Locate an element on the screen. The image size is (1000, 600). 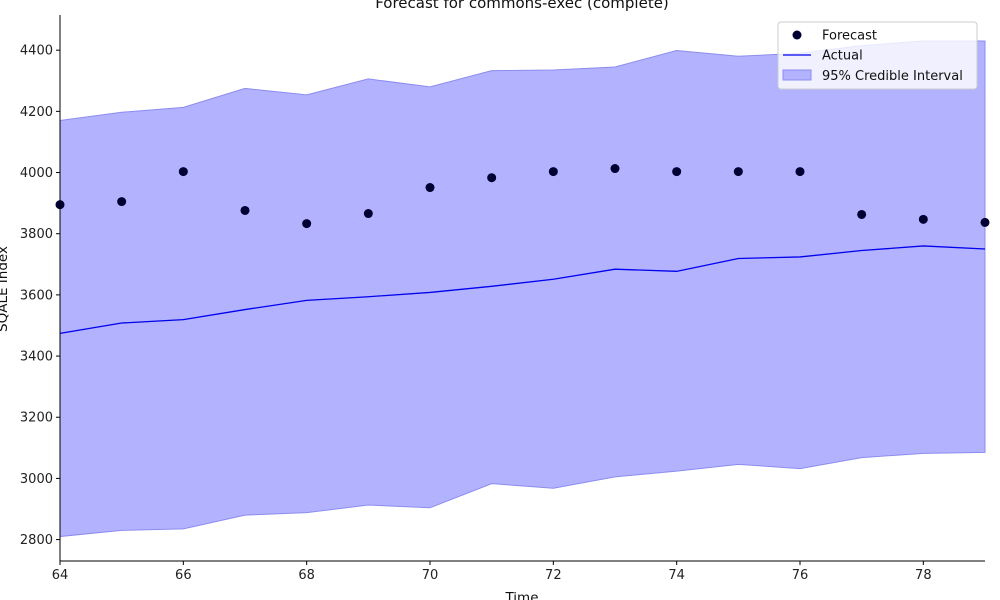
x-axis-ticks: 64 66 68 70 72 74 76 78 is located at coordinates (492, 572).